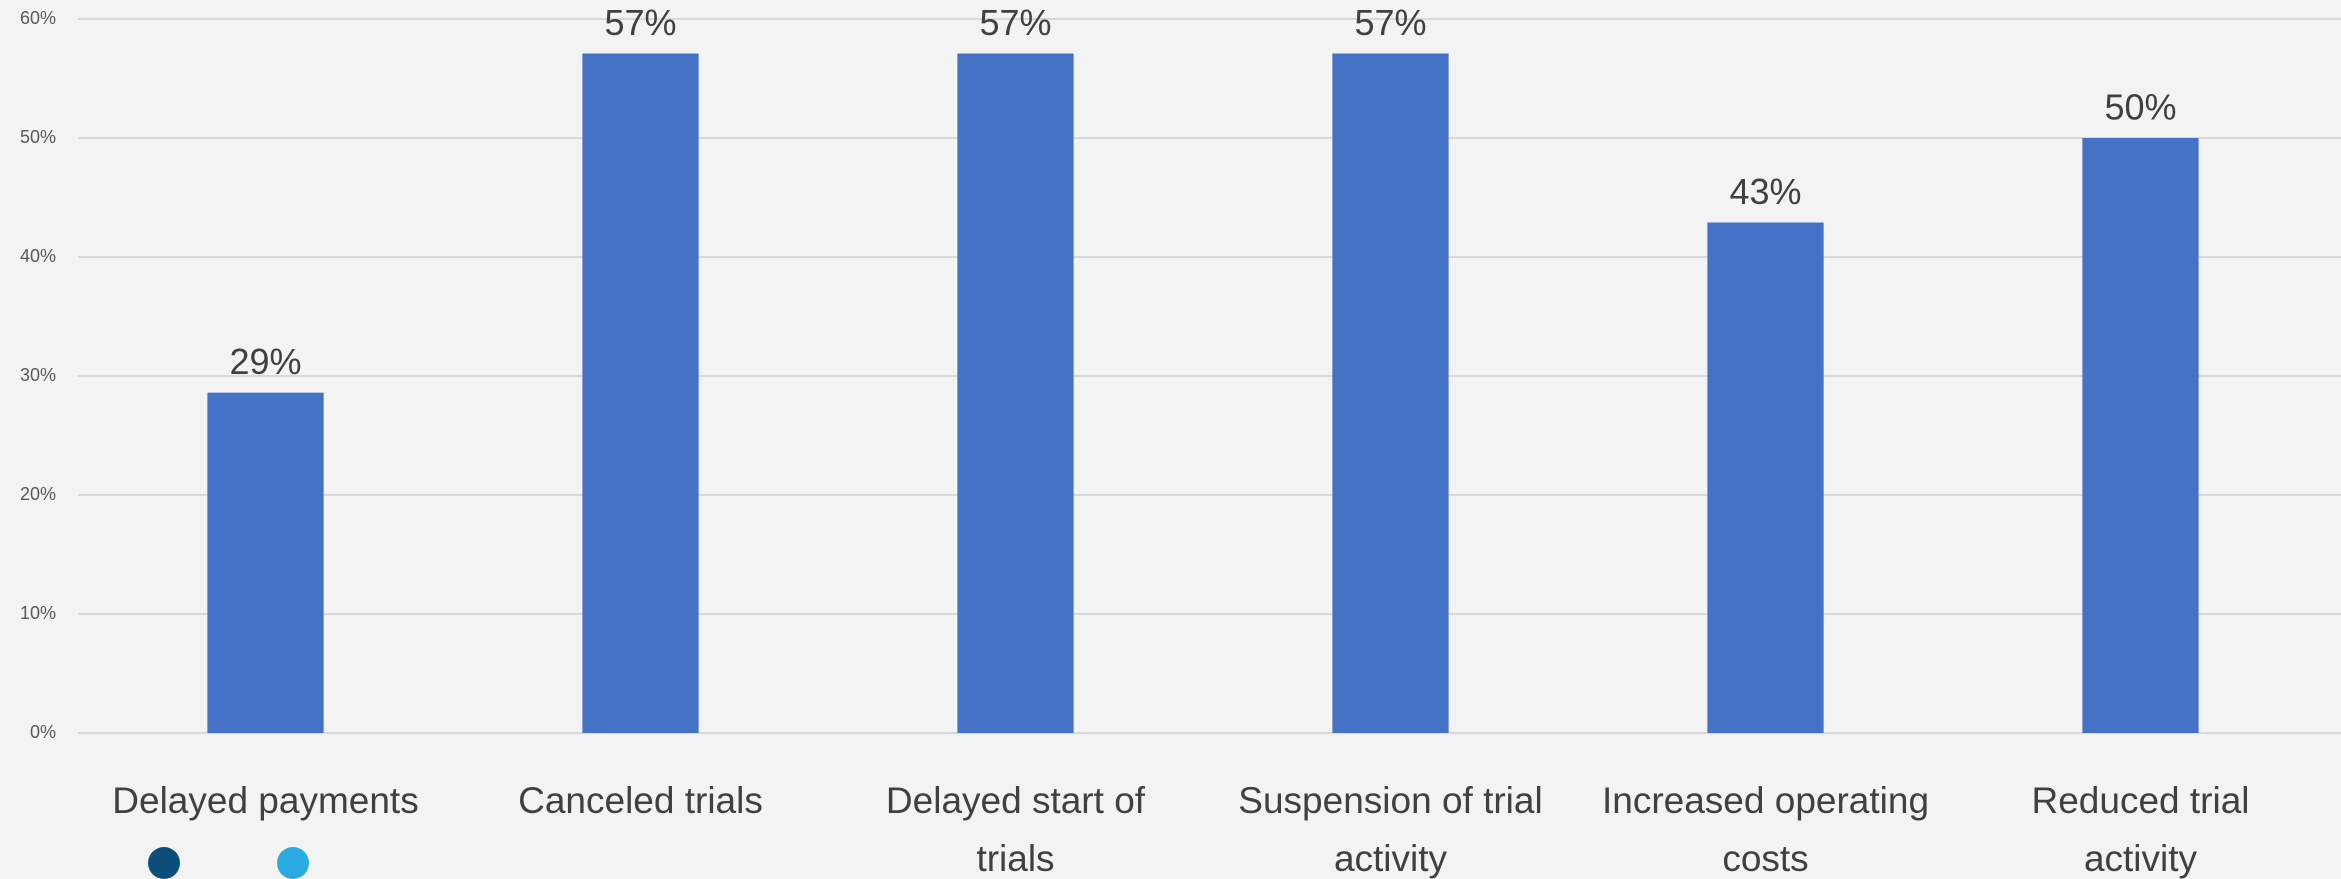  I want to click on x-tick-label: Canceled trials, so click(640, 800).